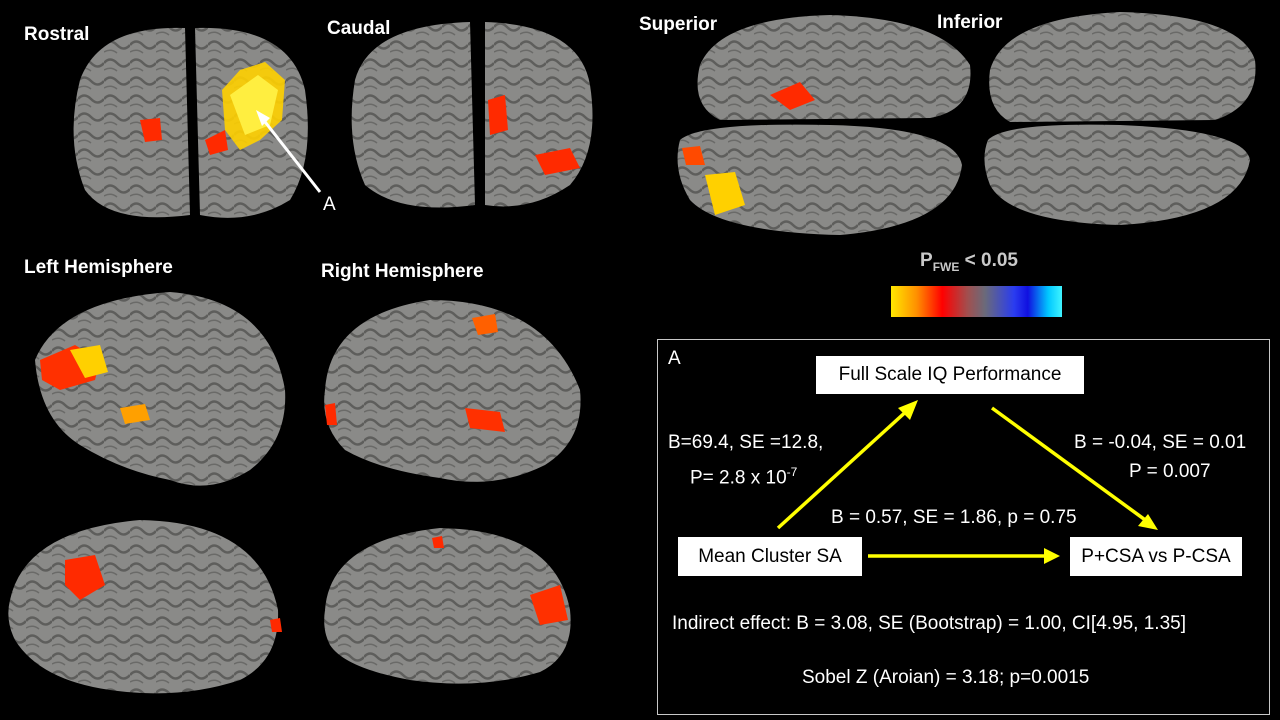 Image resolution: width=1280 pixels, height=720 pixels. Describe the element at coordinates (824, 125) in the screenshot. I see `brain-superior-view` at that location.